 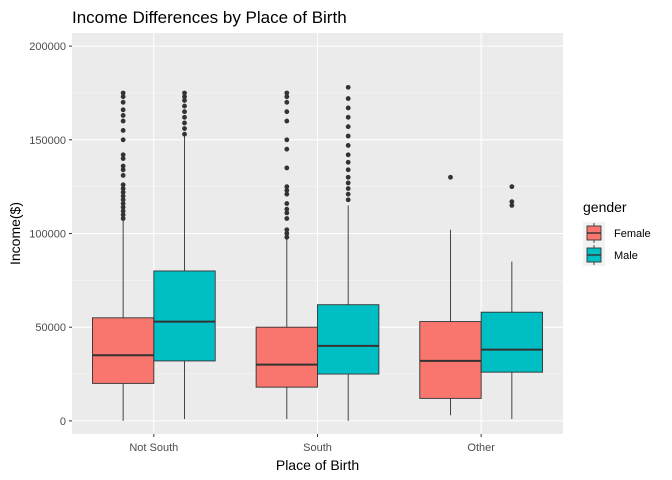 I want to click on legend: gender Female Male, so click(x=617, y=232).